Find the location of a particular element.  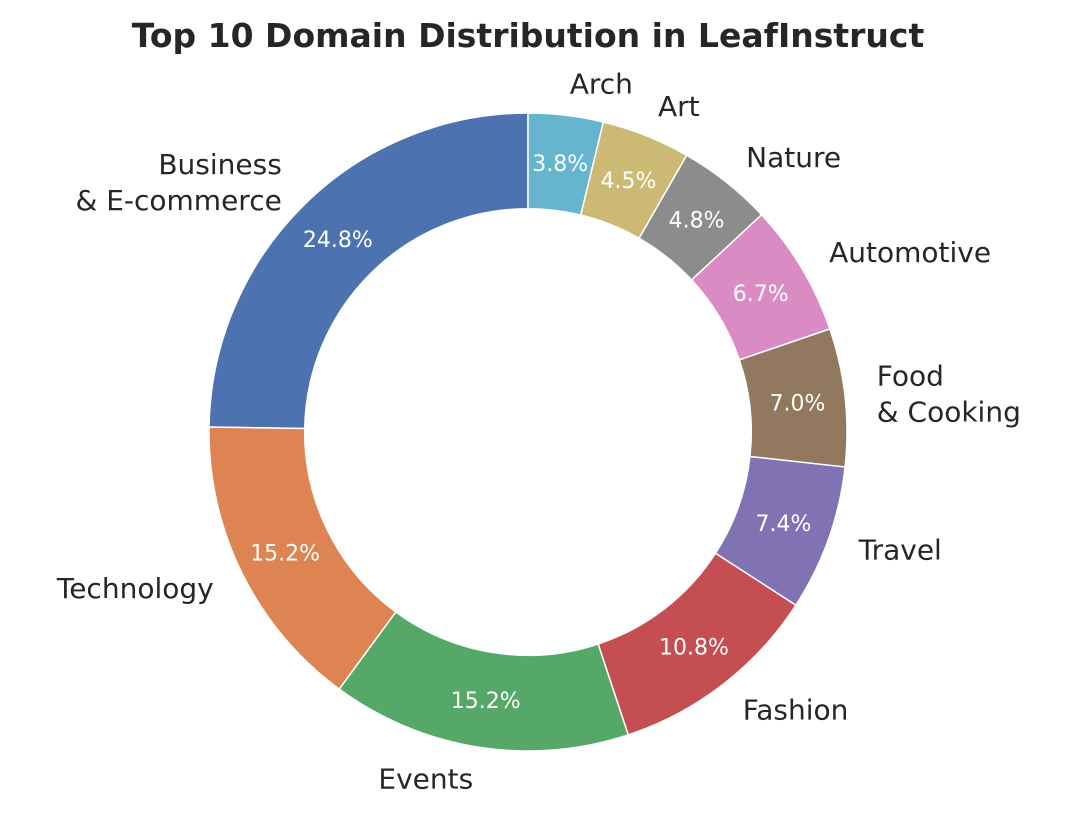

slice-pct-label: 7.4% is located at coordinates (784, 524).